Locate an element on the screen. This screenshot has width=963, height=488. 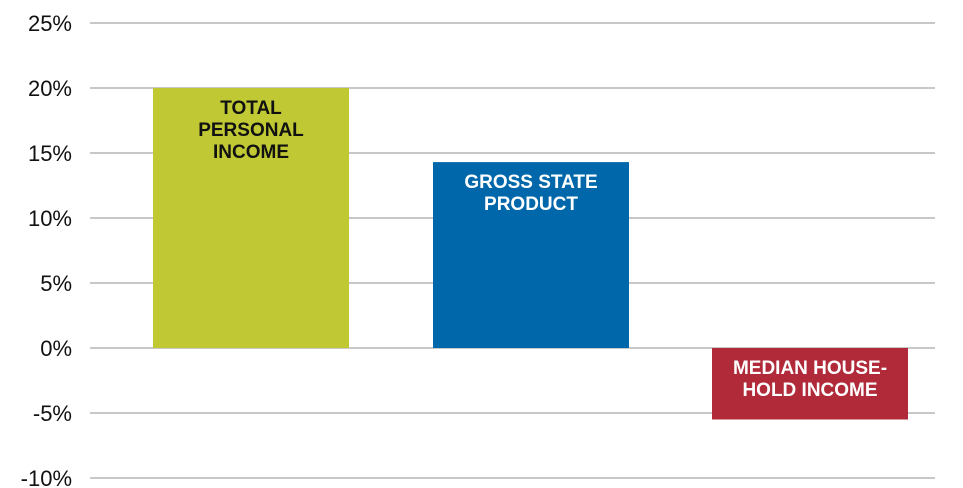
y-axis-tick-labels: 25% 20% 15% 10% 5% 0% -5% -10% is located at coordinates (46, 249).